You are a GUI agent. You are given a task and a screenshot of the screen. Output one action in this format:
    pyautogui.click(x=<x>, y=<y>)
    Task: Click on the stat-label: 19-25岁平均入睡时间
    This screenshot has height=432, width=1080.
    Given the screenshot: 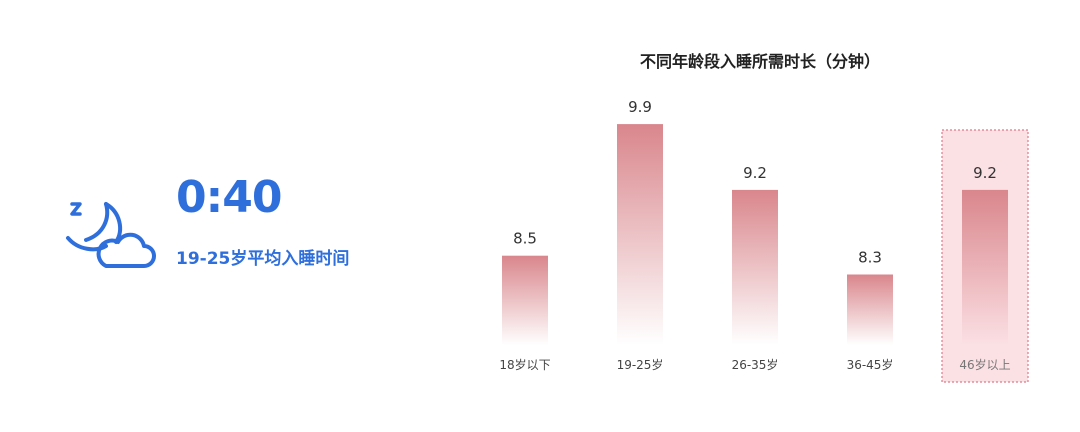 What is the action you would take?
    pyautogui.click(x=263, y=259)
    